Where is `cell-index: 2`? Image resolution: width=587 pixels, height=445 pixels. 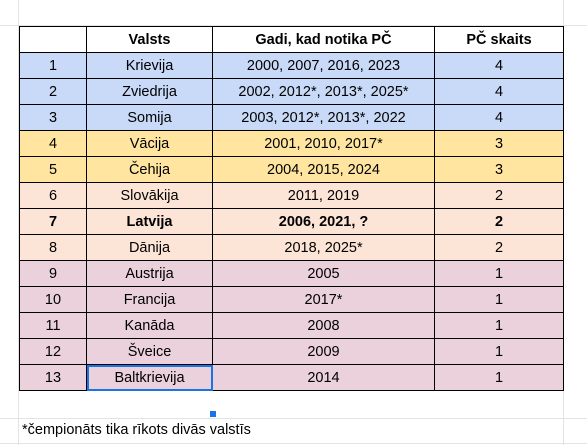 cell-index: 2 is located at coordinates (53, 91).